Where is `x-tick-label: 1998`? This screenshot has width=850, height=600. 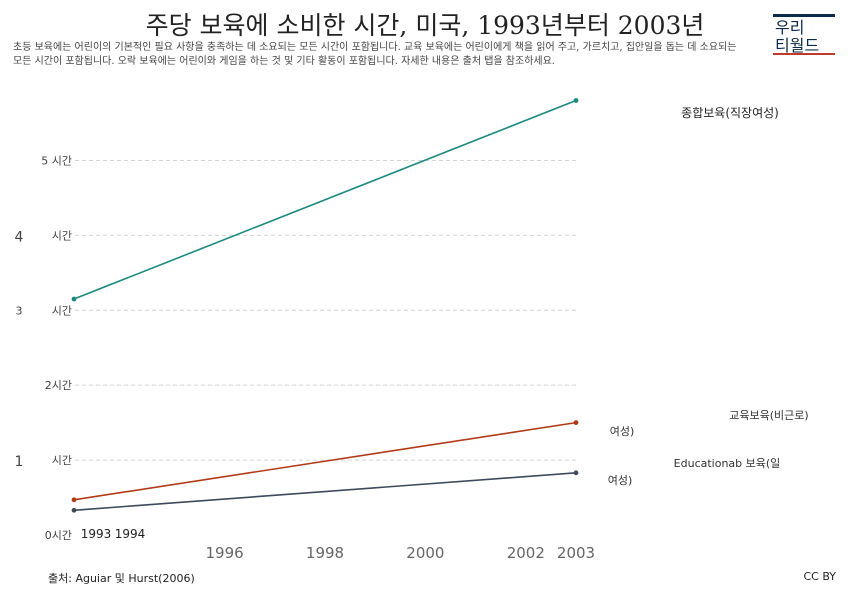 x-tick-label: 1998 is located at coordinates (325, 553).